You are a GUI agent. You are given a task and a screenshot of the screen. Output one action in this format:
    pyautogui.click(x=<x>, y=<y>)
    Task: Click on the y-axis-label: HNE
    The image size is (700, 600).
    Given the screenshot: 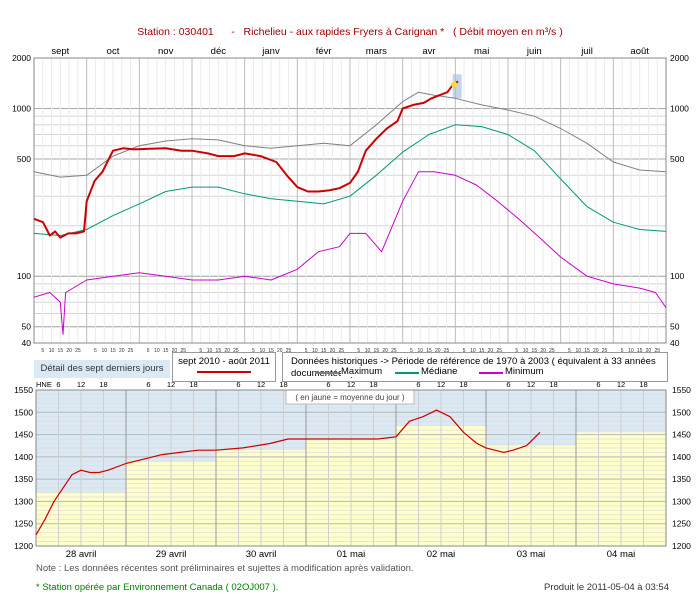 What is the action you would take?
    pyautogui.click(x=44, y=384)
    